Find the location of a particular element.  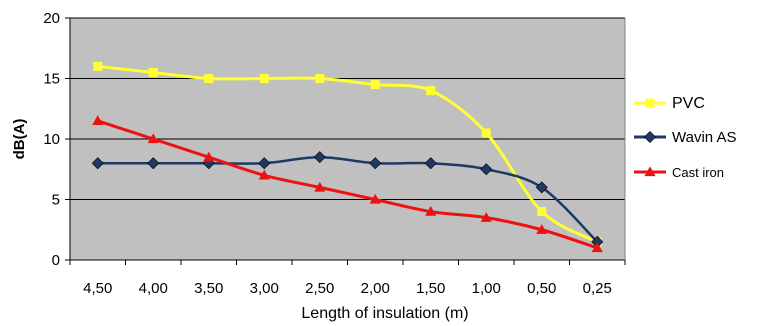

legend-item: Cast iron is located at coordinates (679, 172).